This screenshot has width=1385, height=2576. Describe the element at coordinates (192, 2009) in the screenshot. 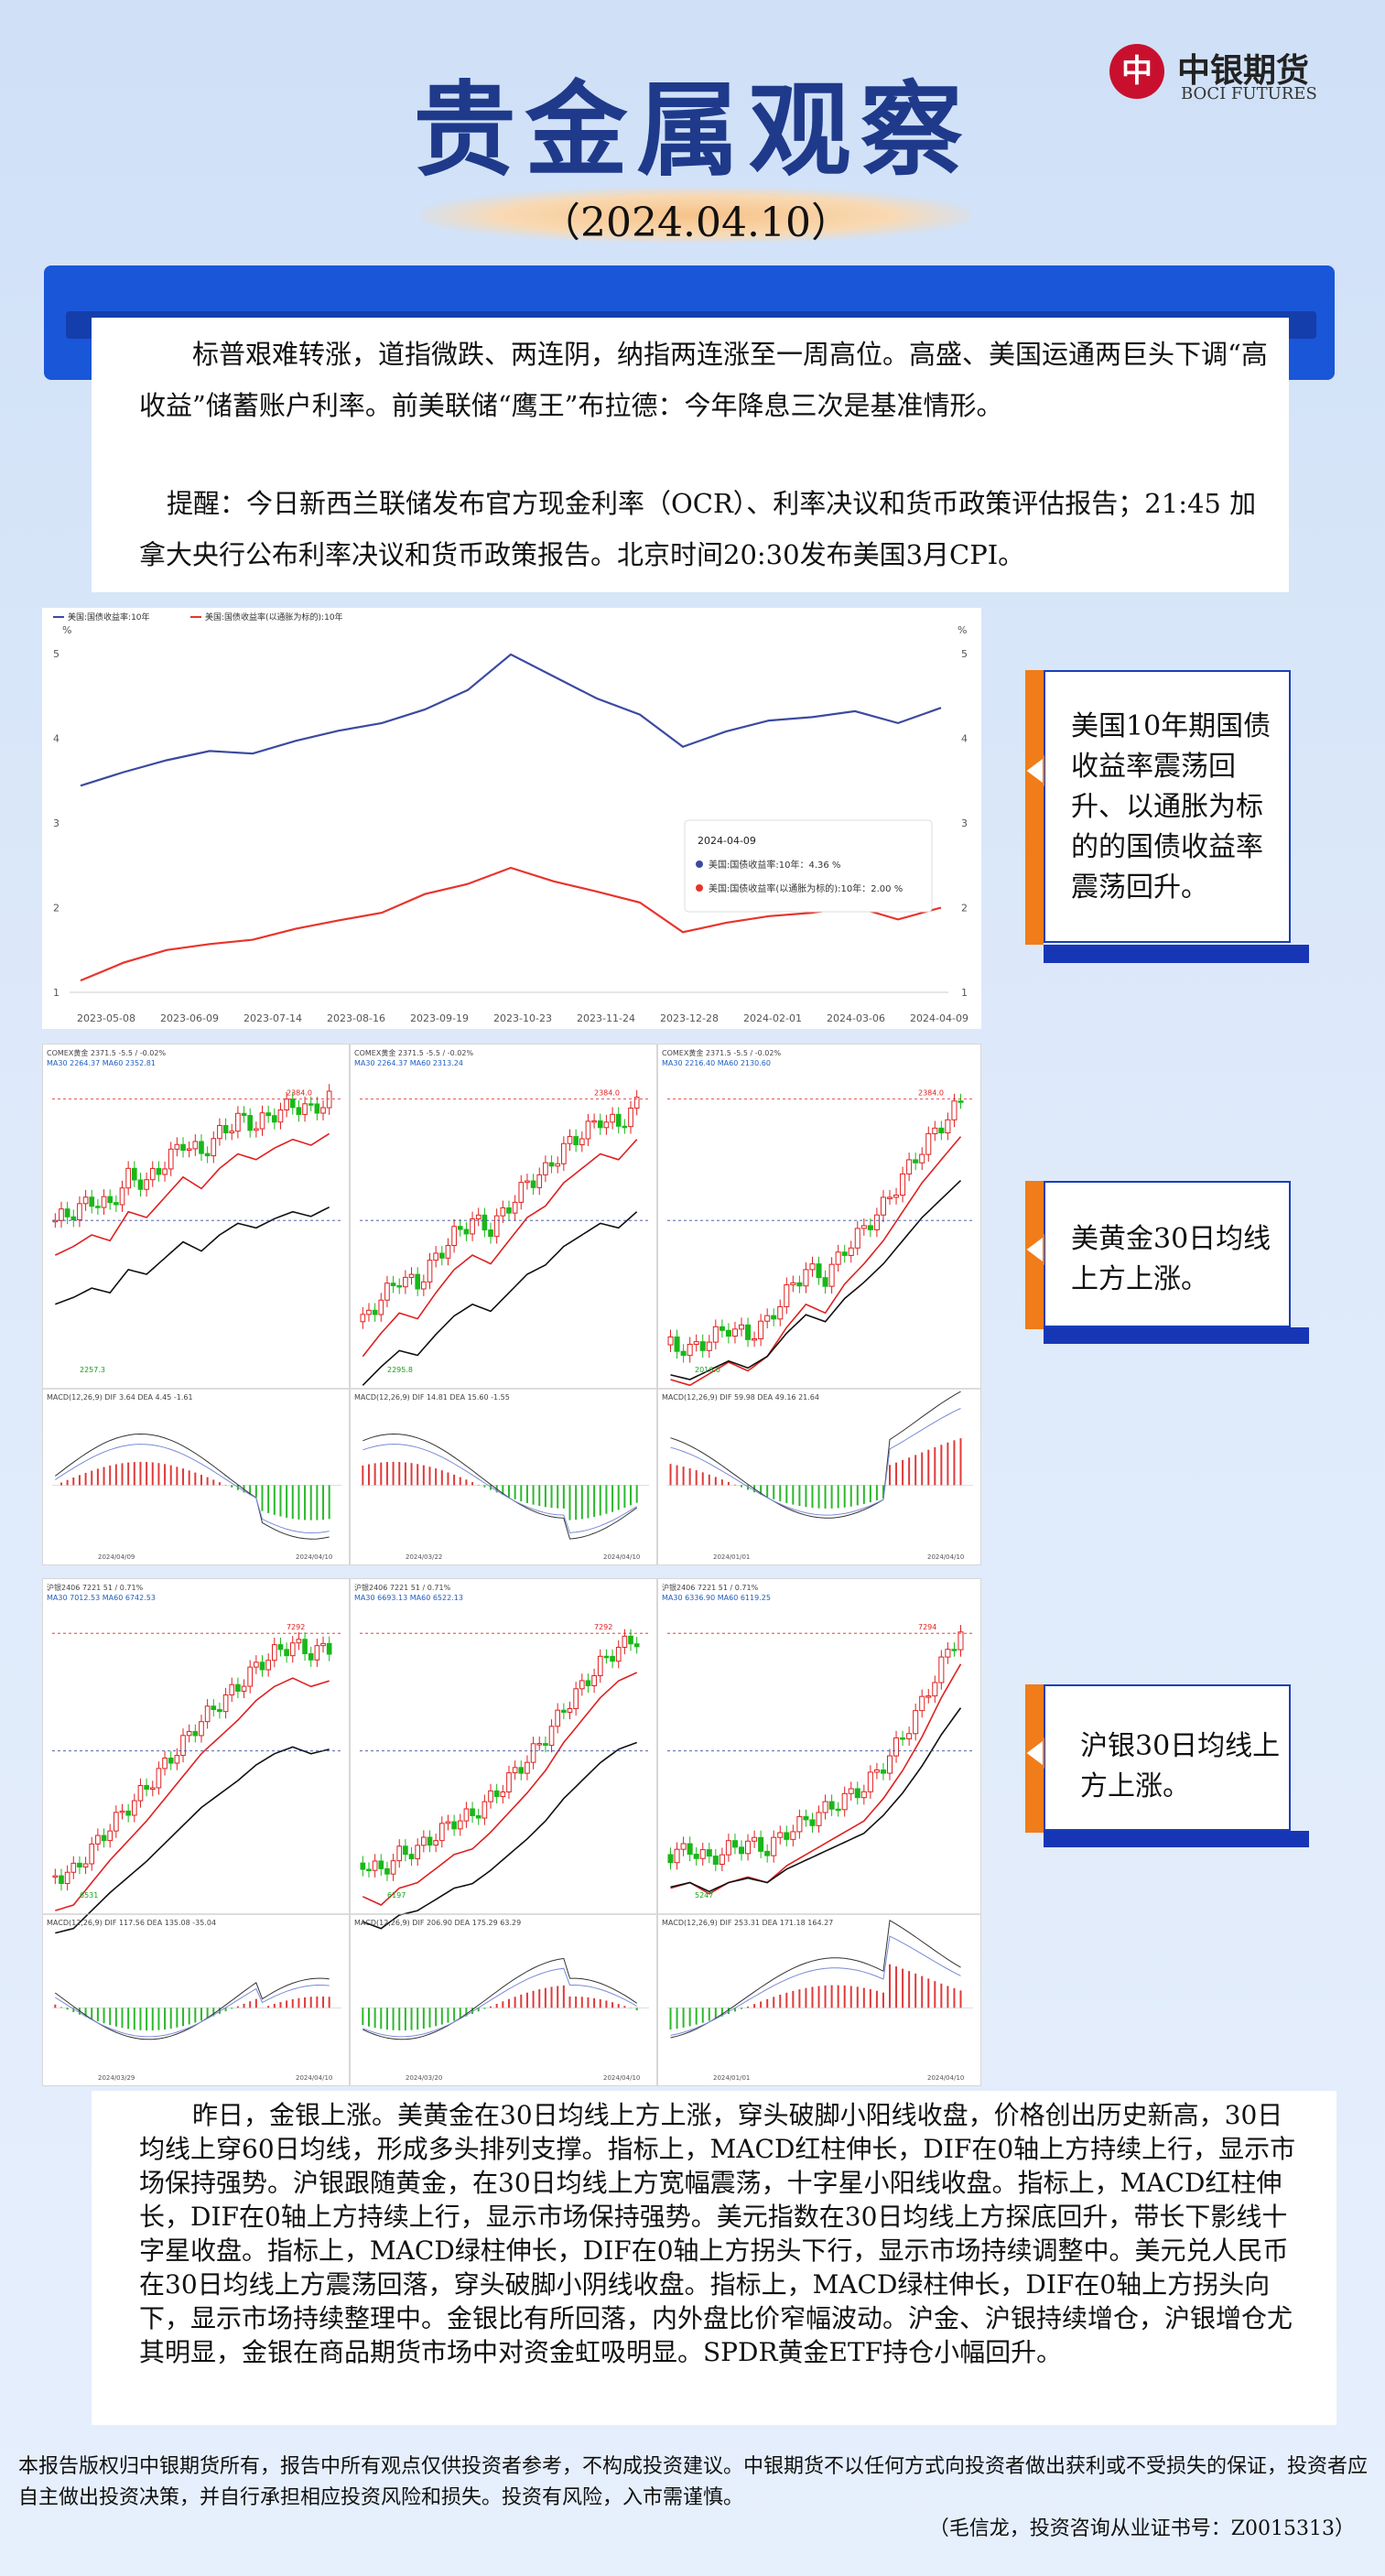

I see `dif-line` at that location.